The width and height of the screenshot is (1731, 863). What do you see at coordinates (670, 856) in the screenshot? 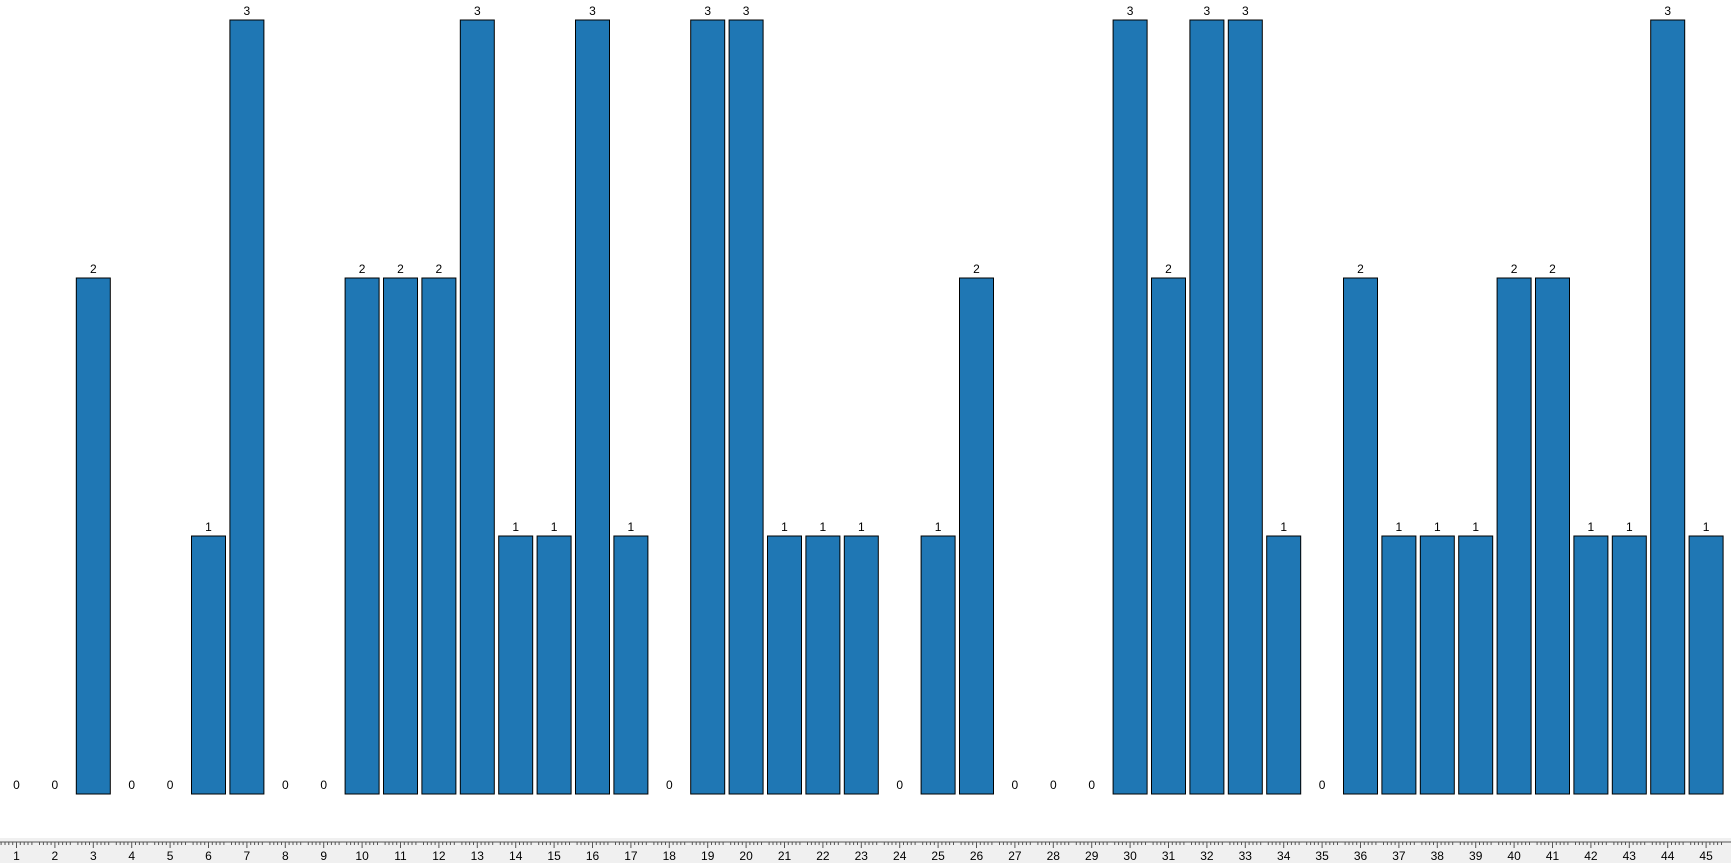
I see `x-tick-label-18: 18` at bounding box center [670, 856].